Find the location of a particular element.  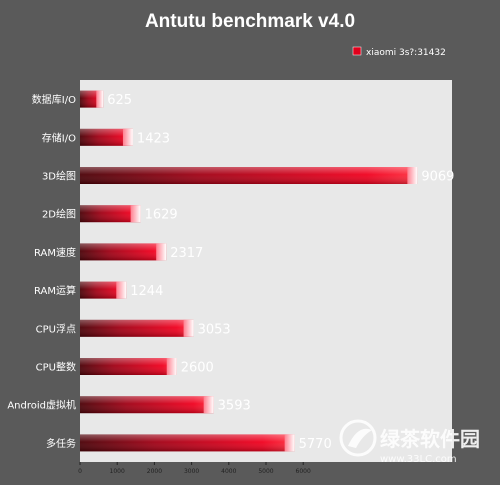

watermark-logo-icon is located at coordinates (358, 438).